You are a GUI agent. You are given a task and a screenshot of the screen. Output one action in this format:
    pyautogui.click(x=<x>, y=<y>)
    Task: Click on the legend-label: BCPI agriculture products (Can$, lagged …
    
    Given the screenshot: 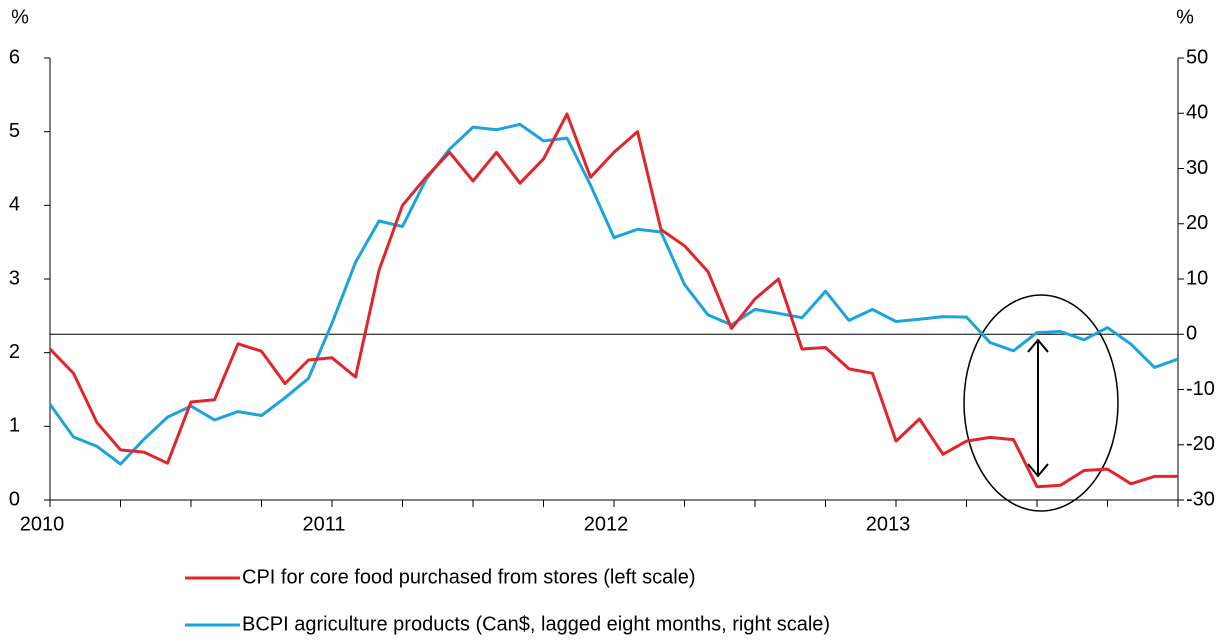 What is the action you would take?
    pyautogui.click(x=536, y=624)
    